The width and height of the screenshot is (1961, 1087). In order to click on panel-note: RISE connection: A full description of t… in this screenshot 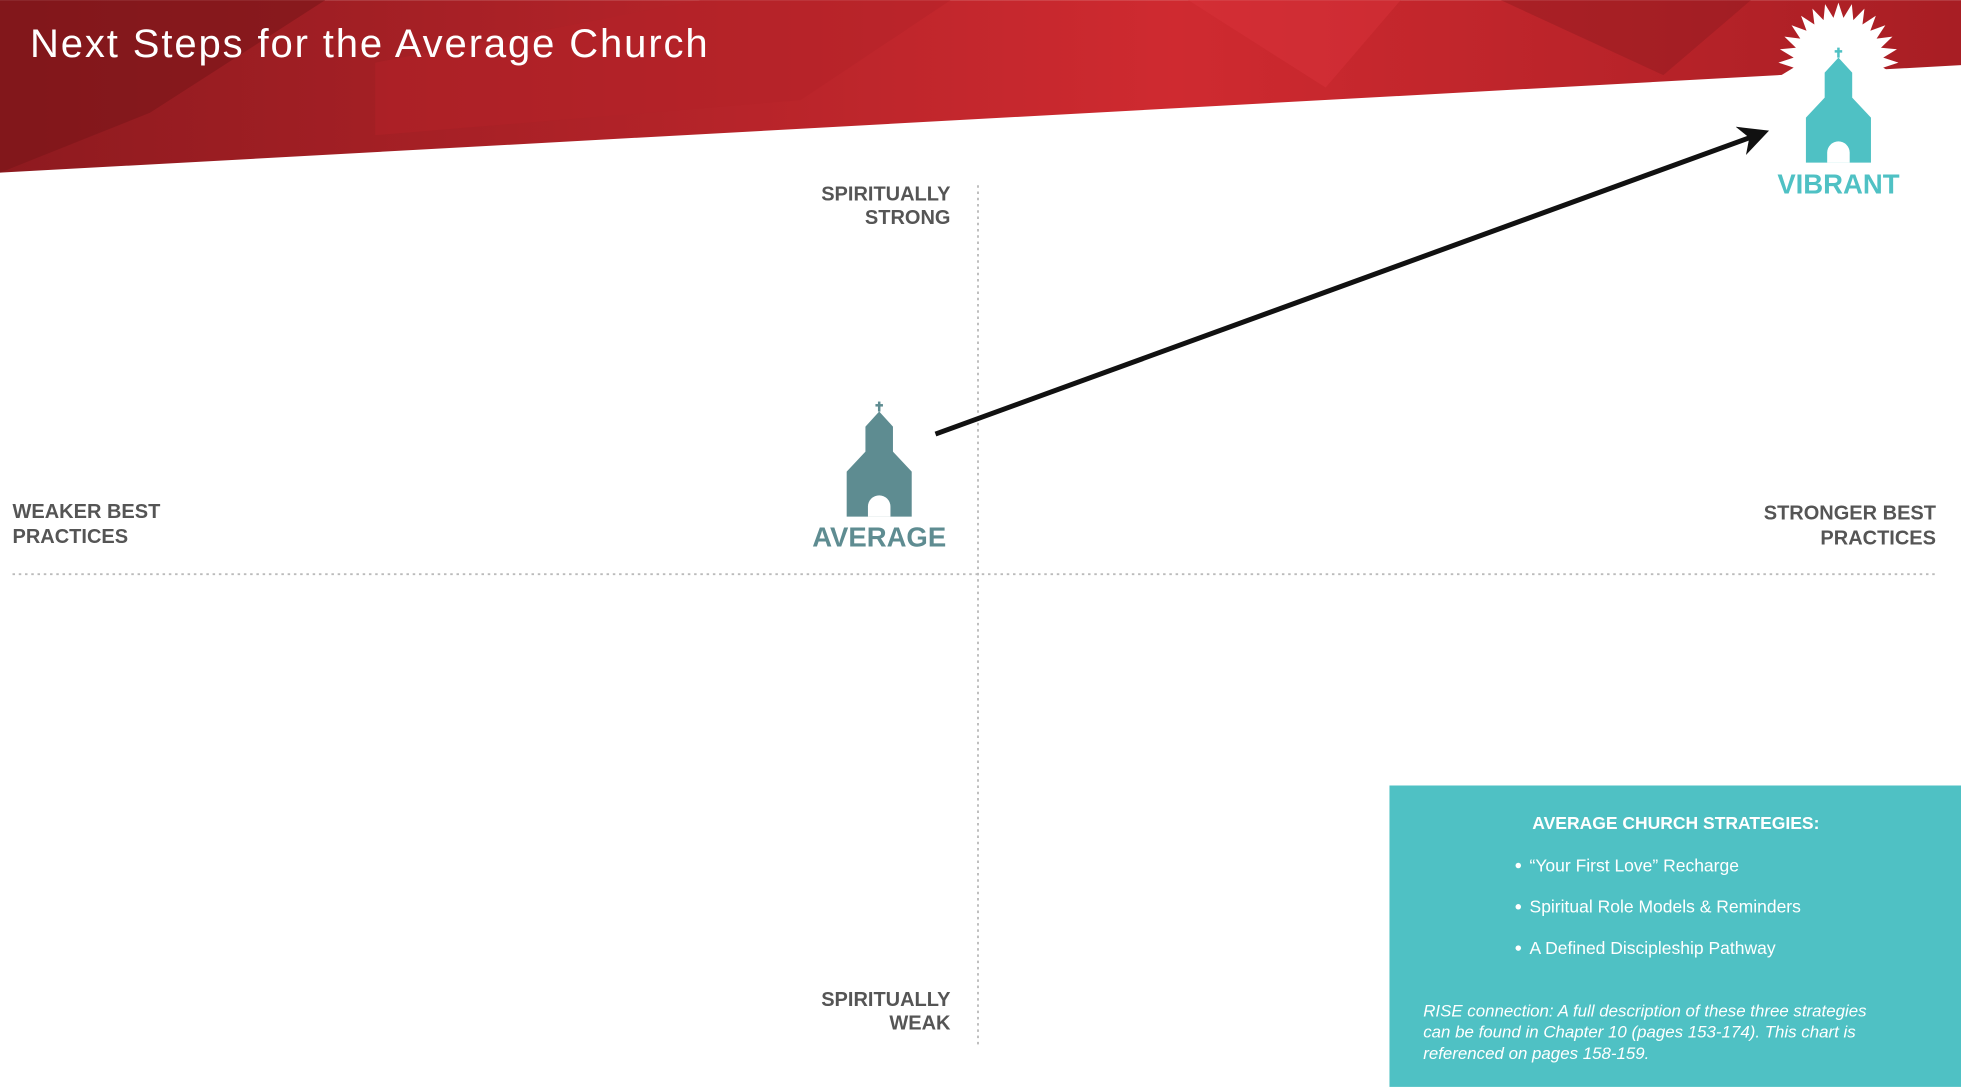, I will do `click(1645, 1010)`.